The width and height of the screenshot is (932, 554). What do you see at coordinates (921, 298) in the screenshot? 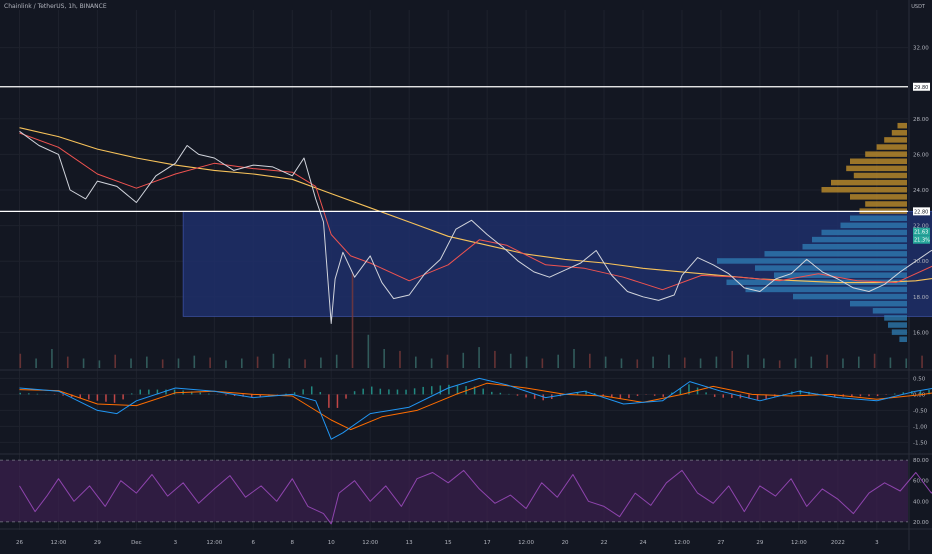
I see `price-tick-label: 18.00` at bounding box center [921, 298].